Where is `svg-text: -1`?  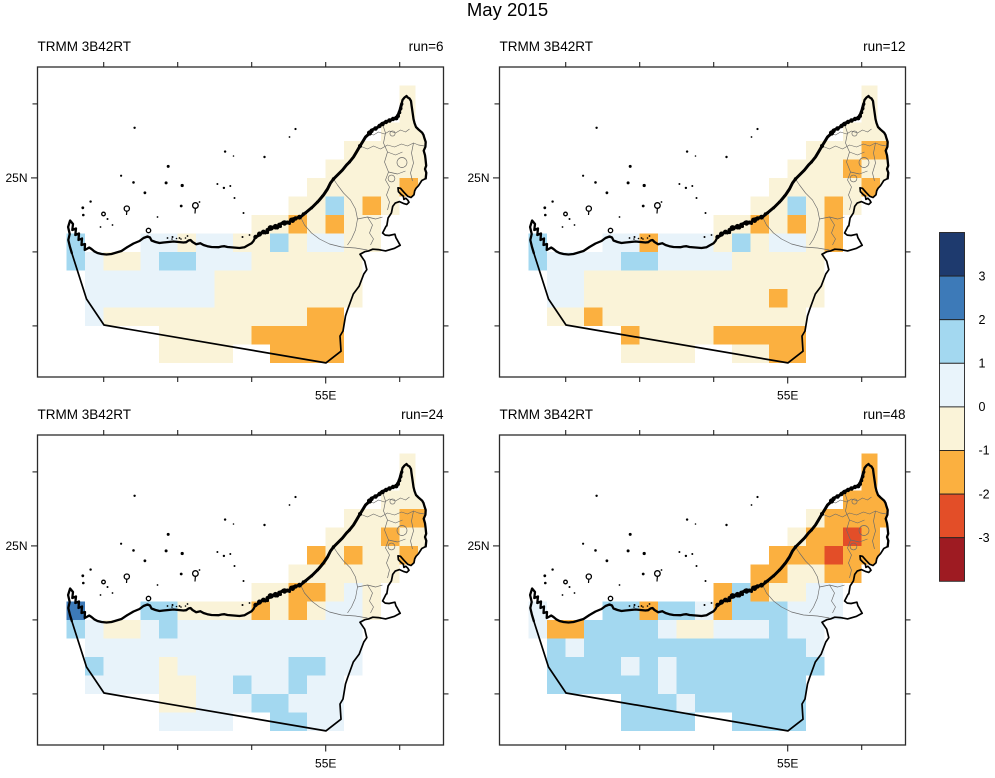
svg-text: -1 is located at coordinates (984, 451).